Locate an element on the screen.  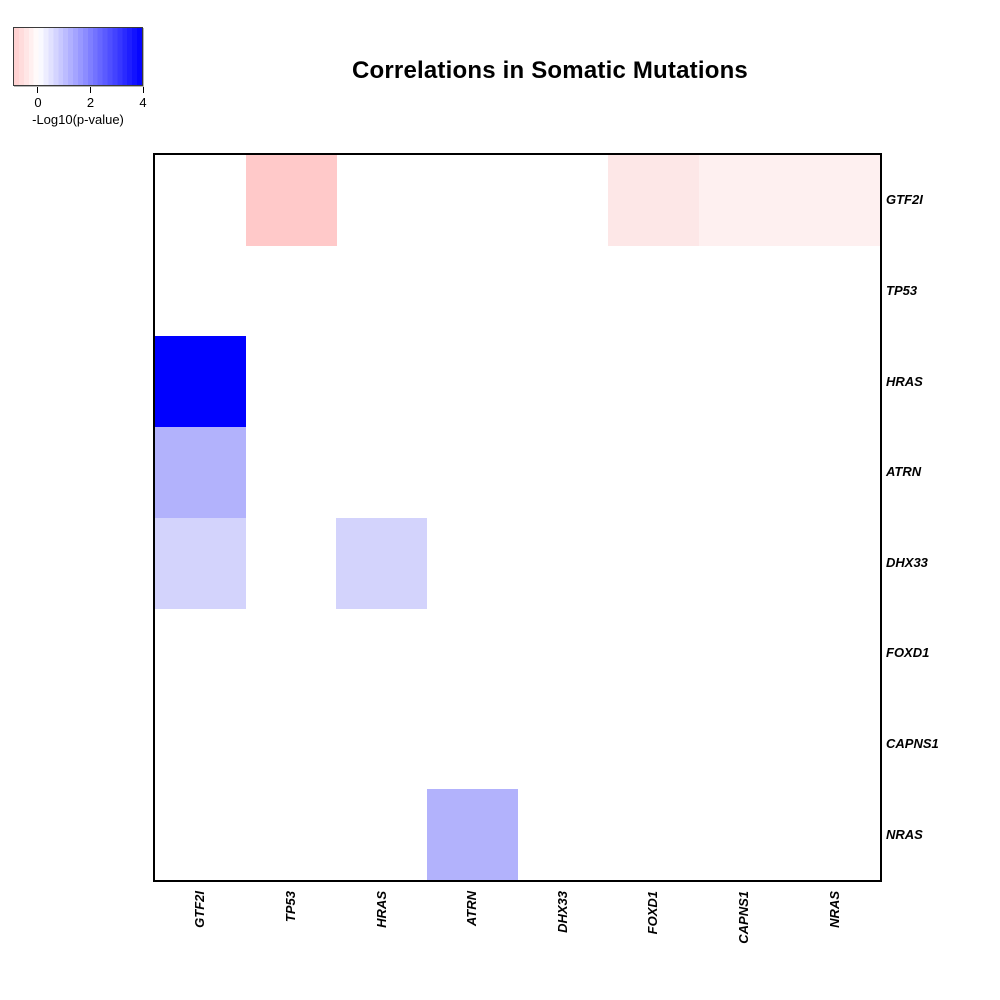
row-label-capns1: CAPNS1 is located at coordinates (912, 744).